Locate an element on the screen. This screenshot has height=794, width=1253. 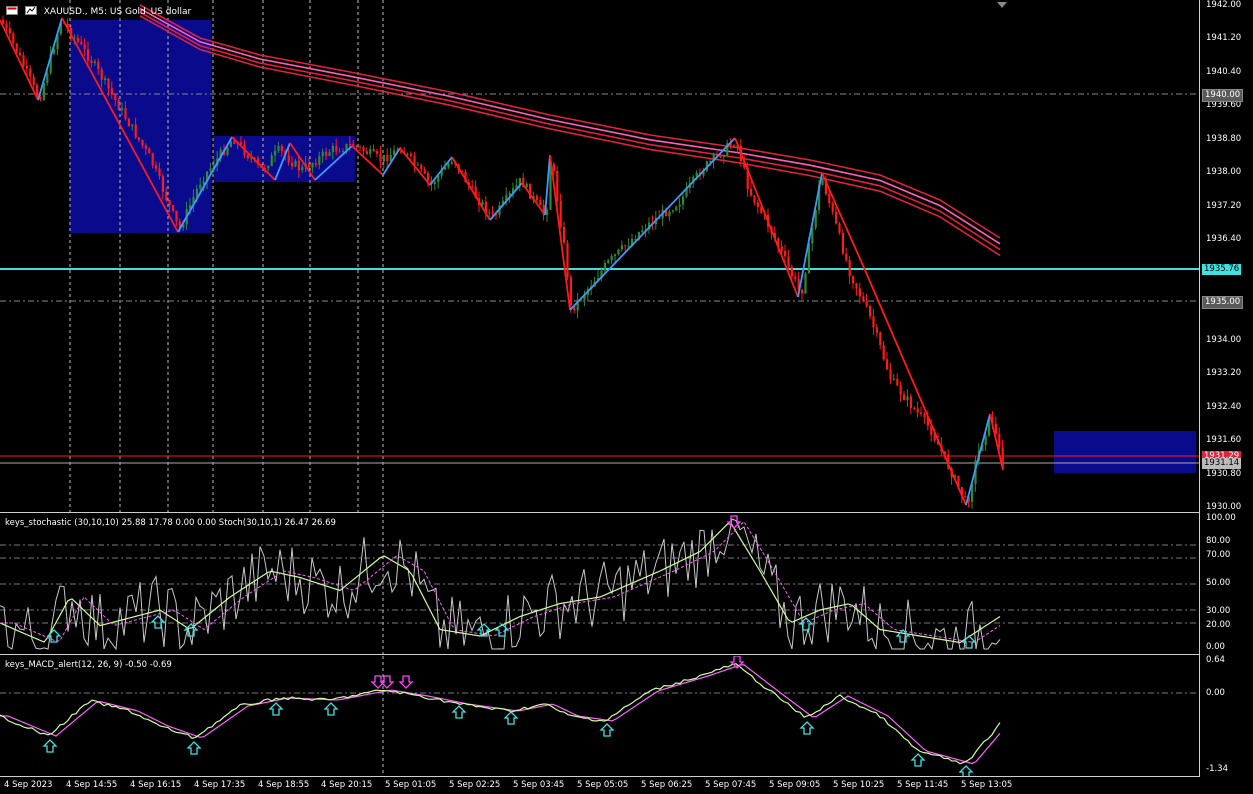
price-axis-label: 1932.40 is located at coordinates (1224, 407).